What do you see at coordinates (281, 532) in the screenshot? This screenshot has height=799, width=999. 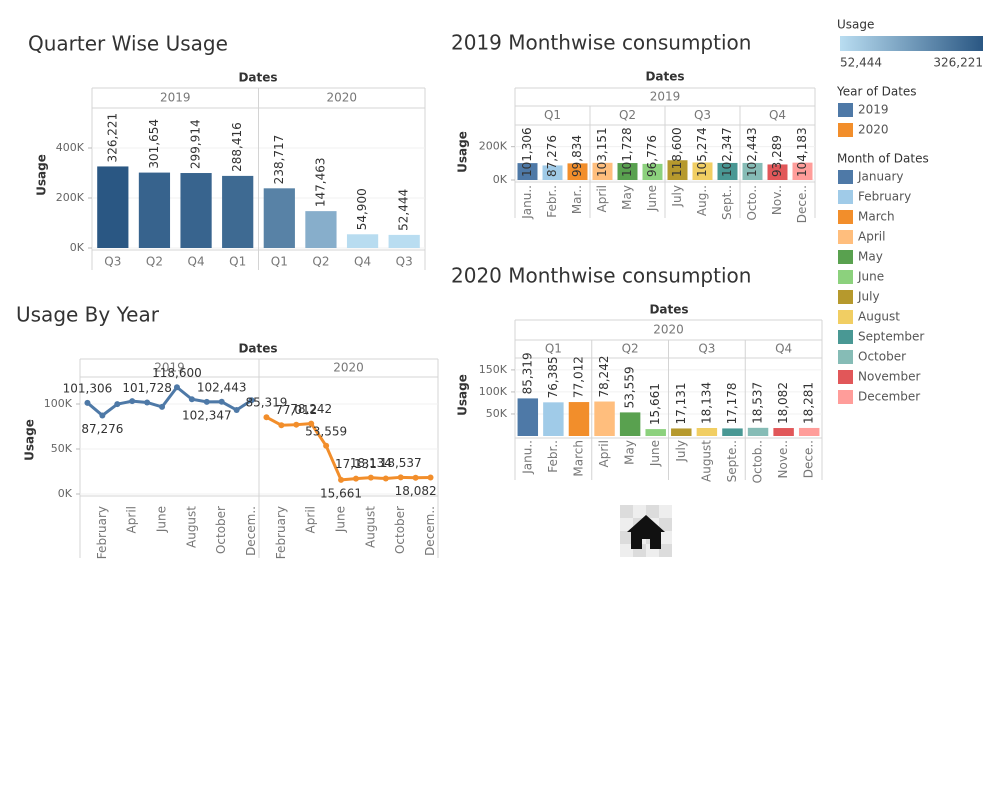 I see `x-tick-label: February` at bounding box center [281, 532].